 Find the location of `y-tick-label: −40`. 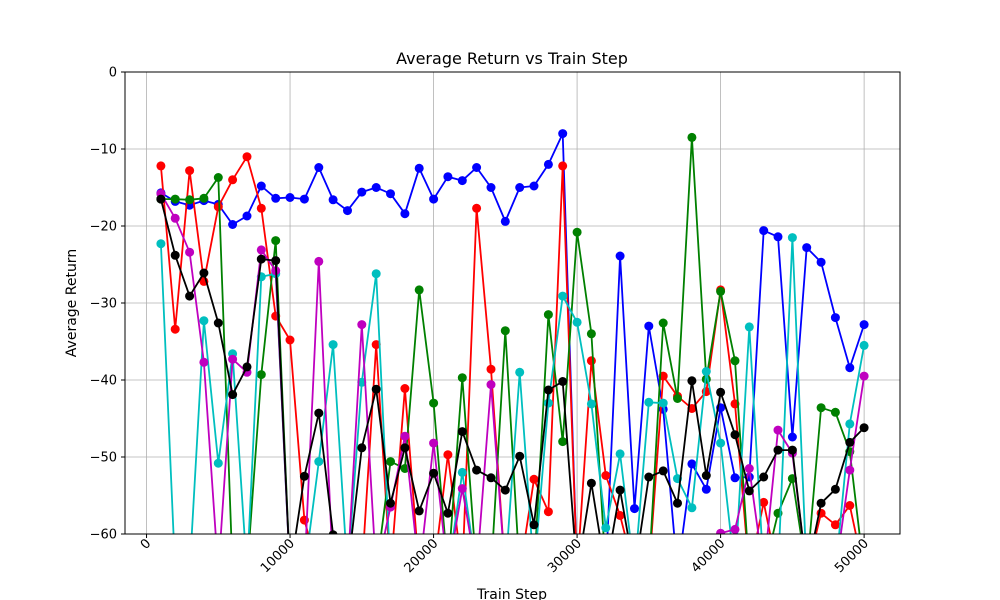

y-tick-label: −40 is located at coordinates (103, 381).